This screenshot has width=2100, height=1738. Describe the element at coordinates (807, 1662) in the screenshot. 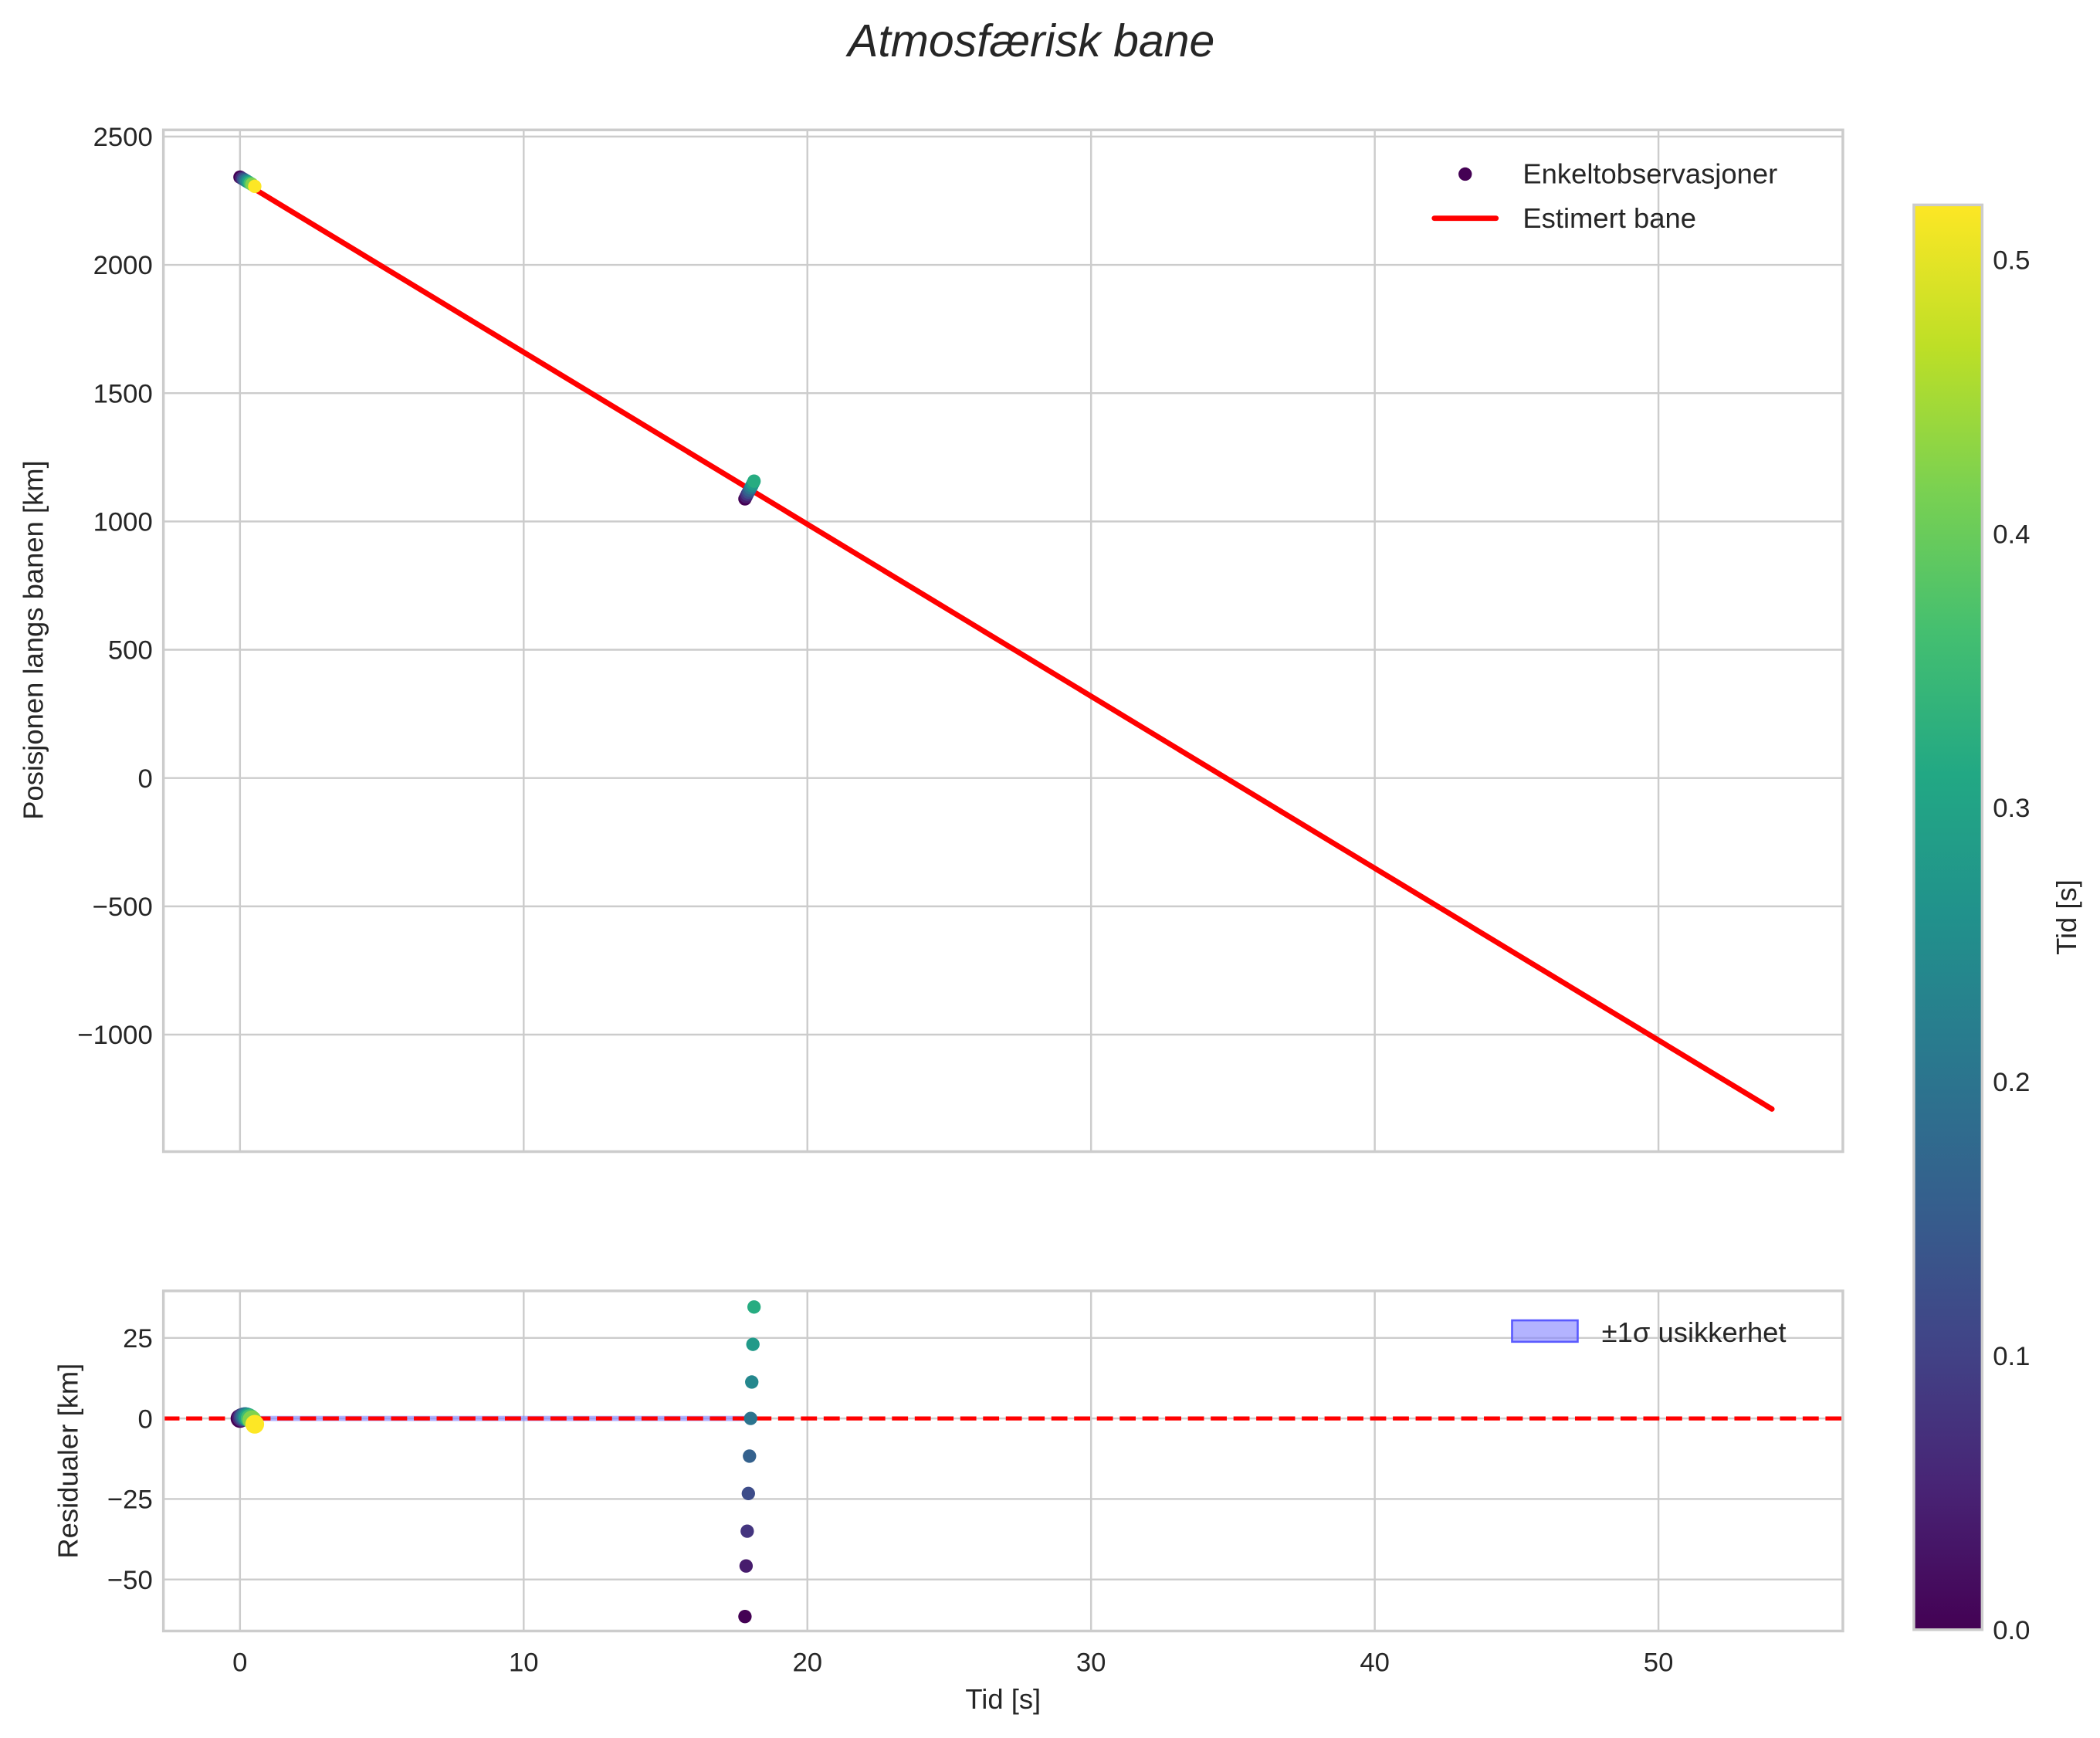

I see `x-tick-label: 20` at that location.